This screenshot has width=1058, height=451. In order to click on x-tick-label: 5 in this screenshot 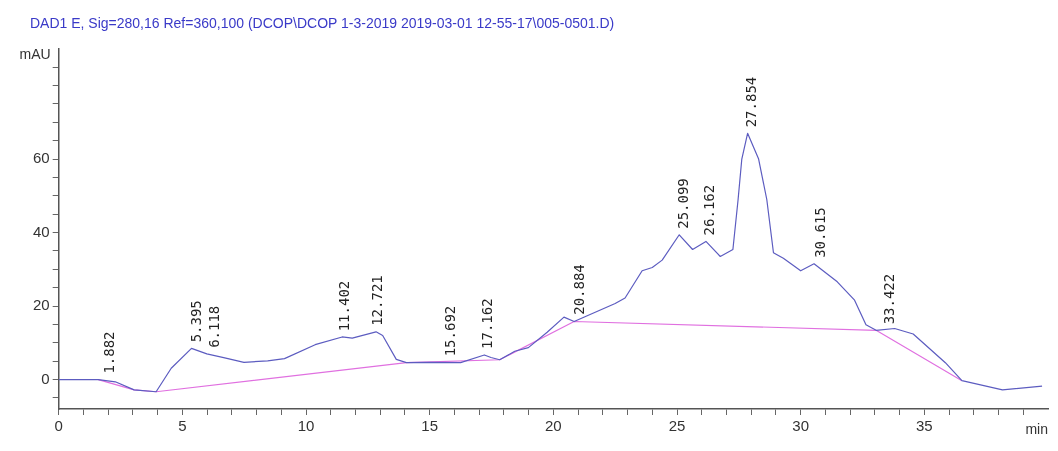, I will do `click(182, 426)`.